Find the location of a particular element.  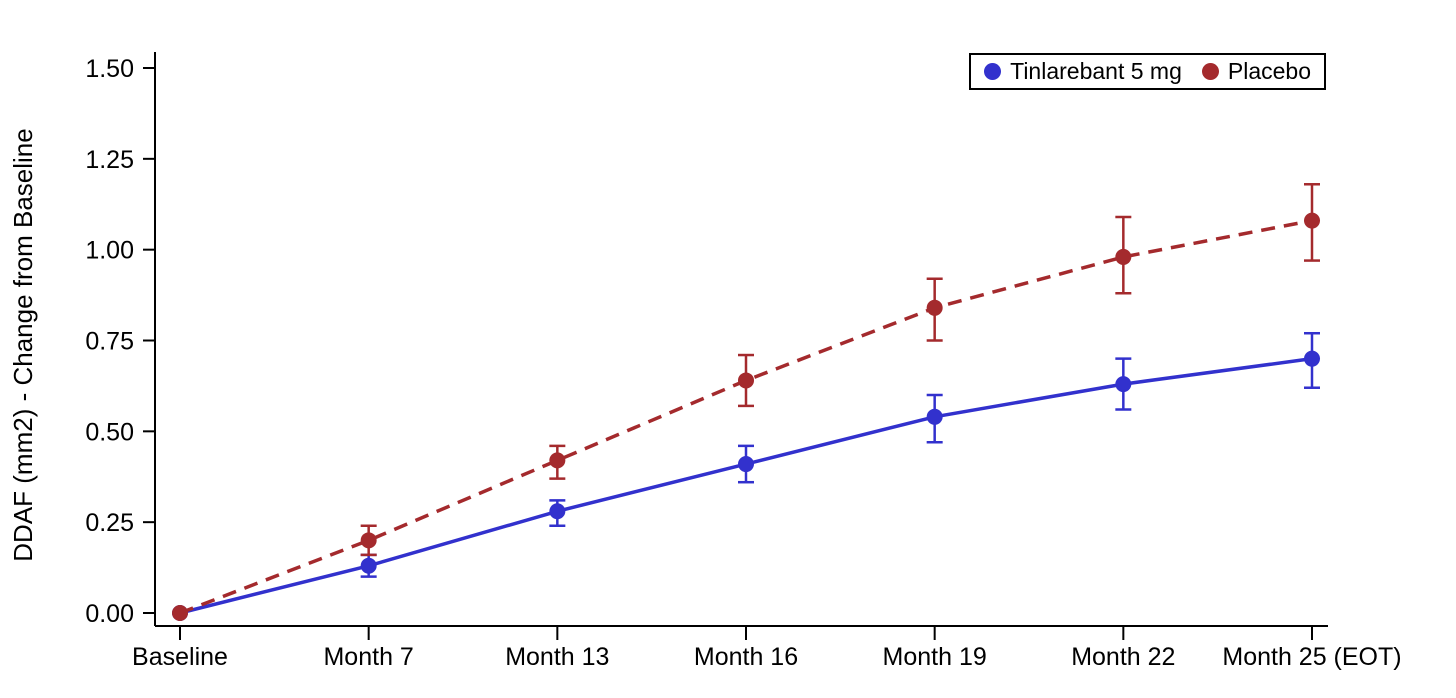

x-tick-label: Month 22 is located at coordinates (1123, 657).